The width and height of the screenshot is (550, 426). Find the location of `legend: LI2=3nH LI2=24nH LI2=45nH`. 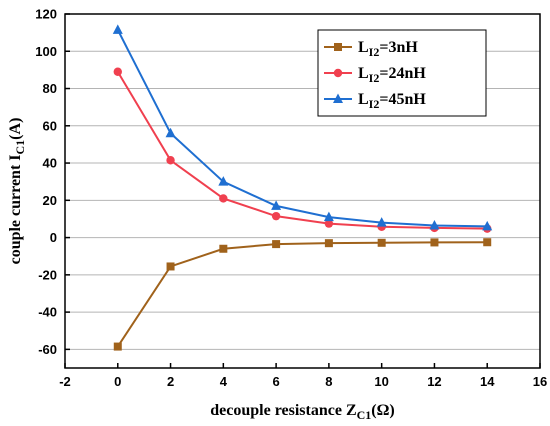

legend: LI2=3nH LI2=24nH LI2=45nH is located at coordinates (402, 73).